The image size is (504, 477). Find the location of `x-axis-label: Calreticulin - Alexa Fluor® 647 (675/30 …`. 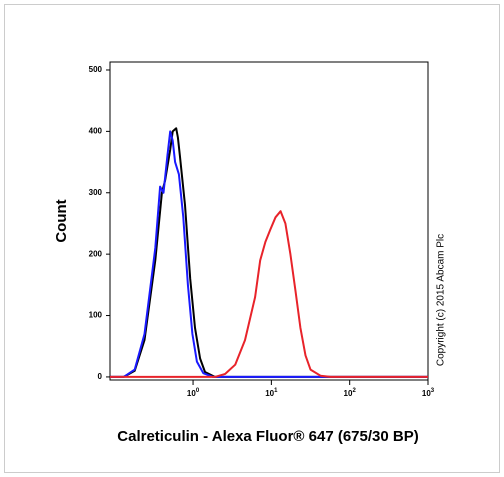

x-axis-label: Calreticulin - Alexa Fluor® 647 (675/30 … is located at coordinates (267, 436).